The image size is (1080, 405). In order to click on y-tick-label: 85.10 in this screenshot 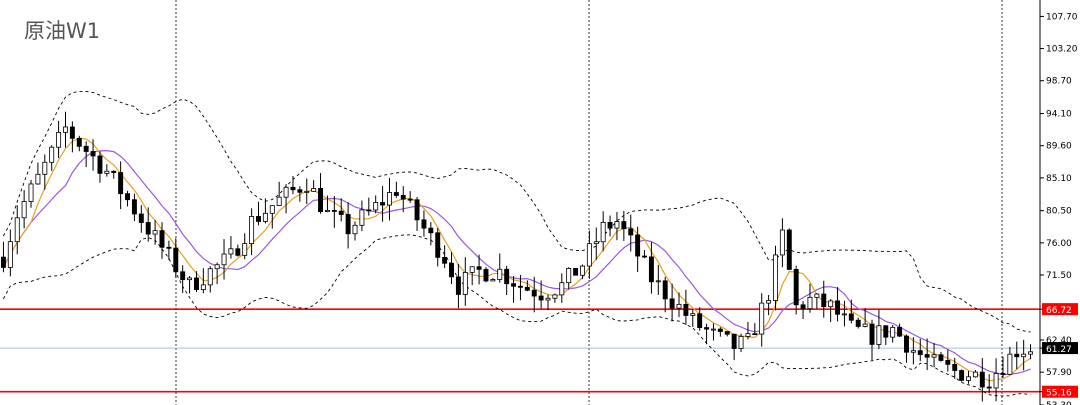, I will do `click(1059, 179)`.